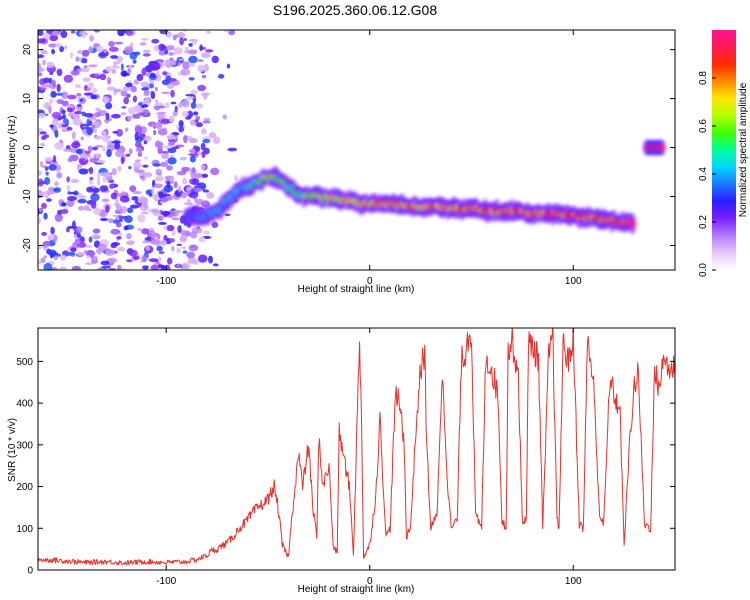 This screenshot has width=750, height=600. Describe the element at coordinates (632, 224) in the screenshot. I see `ridge-point` at that location.